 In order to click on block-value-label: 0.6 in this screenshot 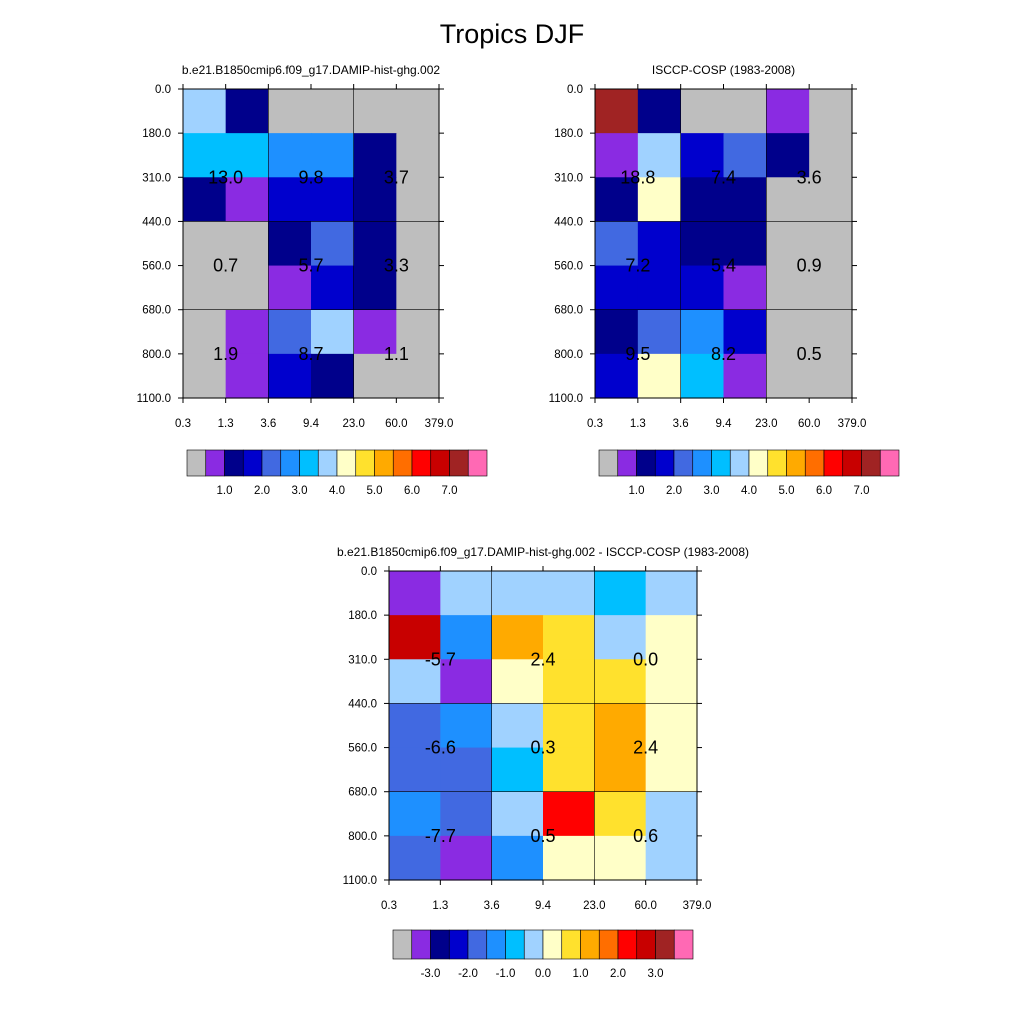, I will do `click(645, 836)`.